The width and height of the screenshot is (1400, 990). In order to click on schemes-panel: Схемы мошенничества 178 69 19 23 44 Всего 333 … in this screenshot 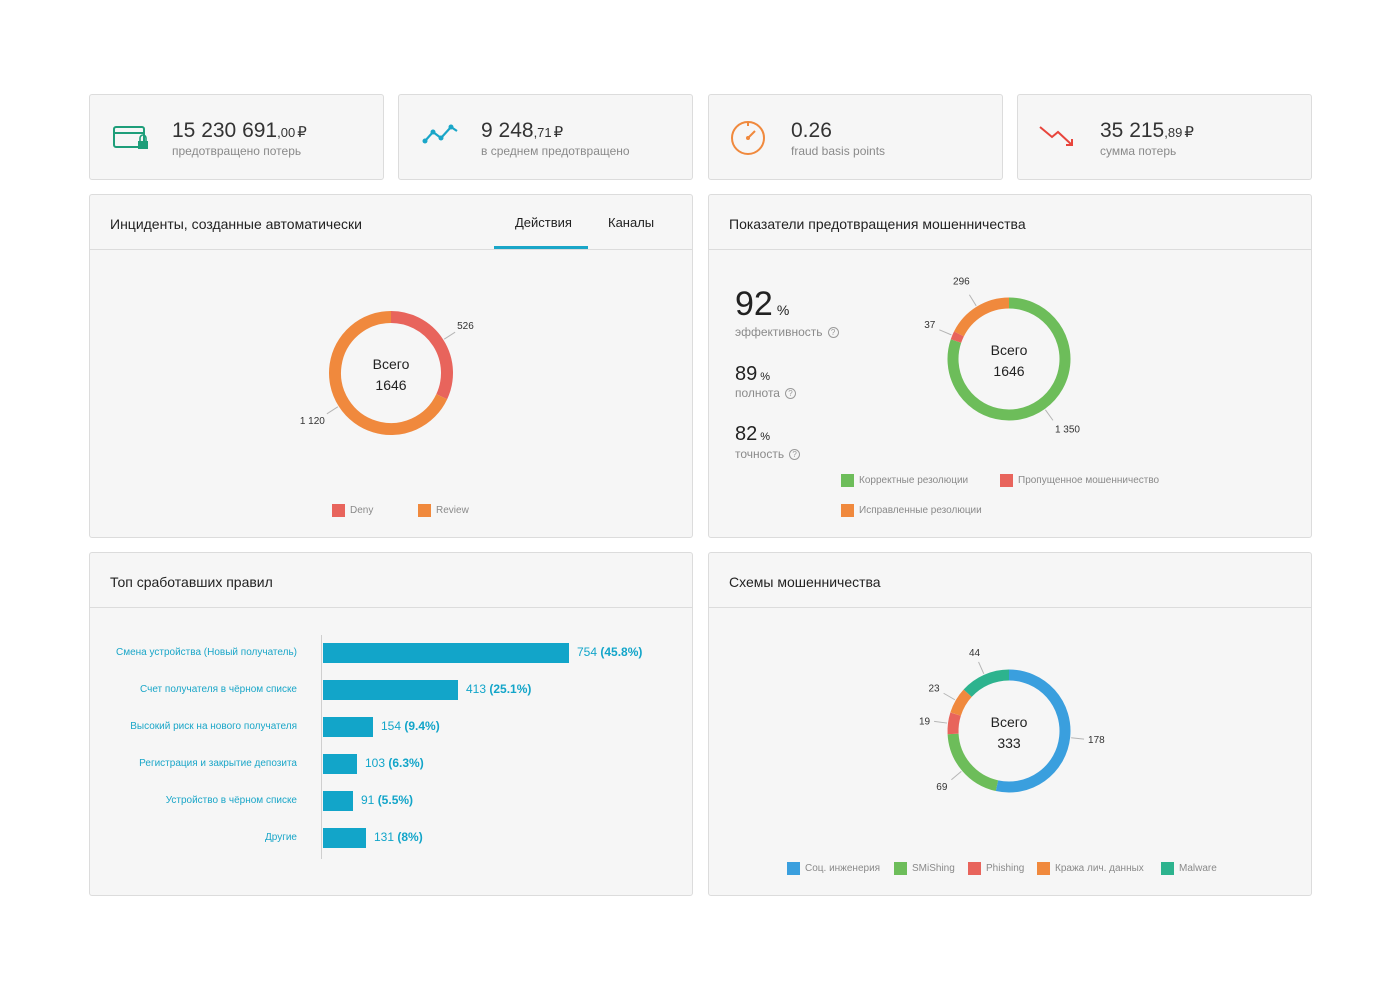, I will do `click(1010, 724)`.